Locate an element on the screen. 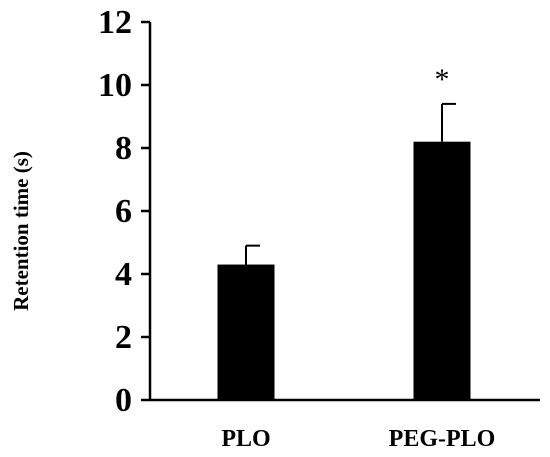  y-tick-label: 12 is located at coordinates (115, 22).